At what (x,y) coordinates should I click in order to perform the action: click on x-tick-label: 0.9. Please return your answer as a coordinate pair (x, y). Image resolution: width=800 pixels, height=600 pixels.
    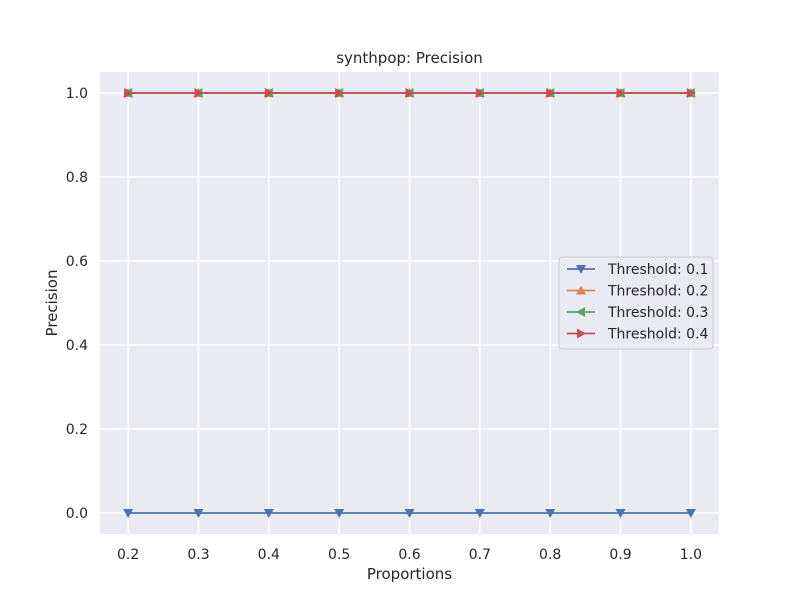
    Looking at the image, I should click on (620, 555).